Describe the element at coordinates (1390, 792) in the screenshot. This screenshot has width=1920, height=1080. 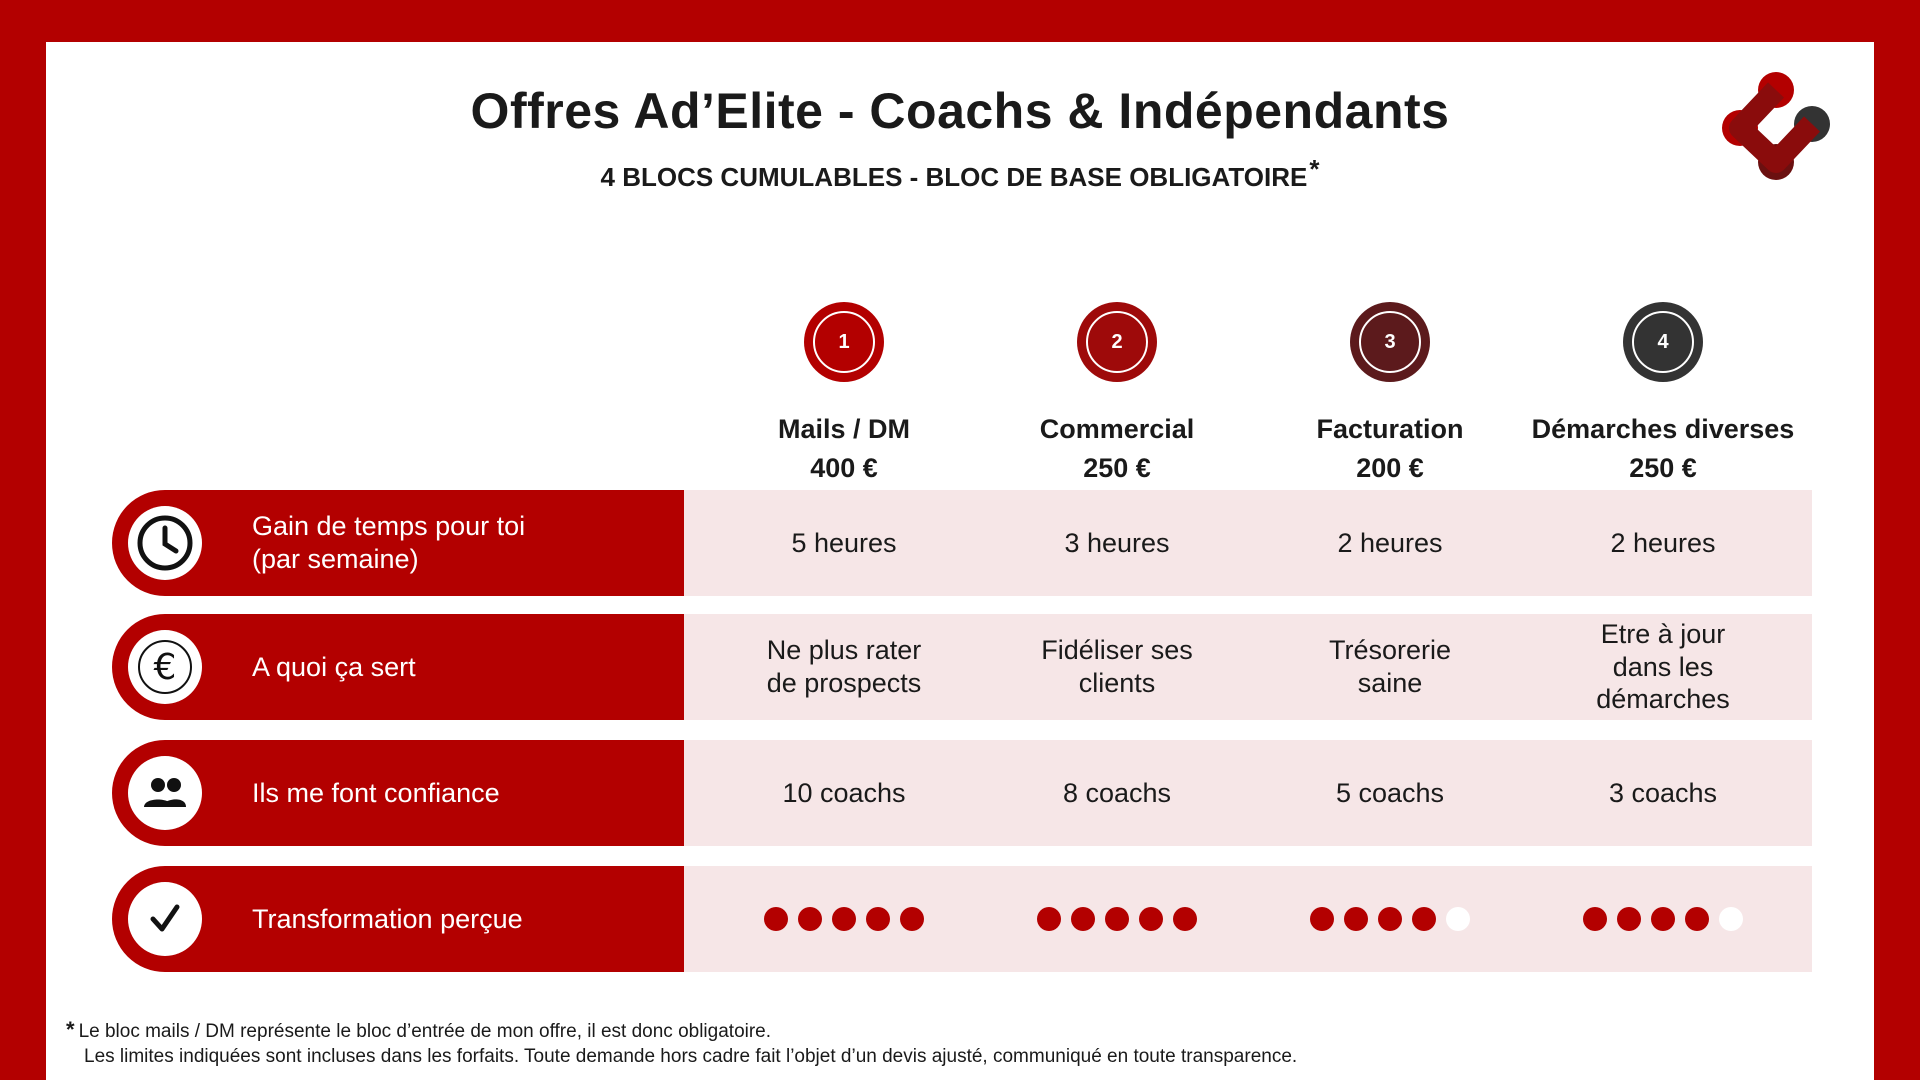
I see `table-cell: 5 coachs` at that location.